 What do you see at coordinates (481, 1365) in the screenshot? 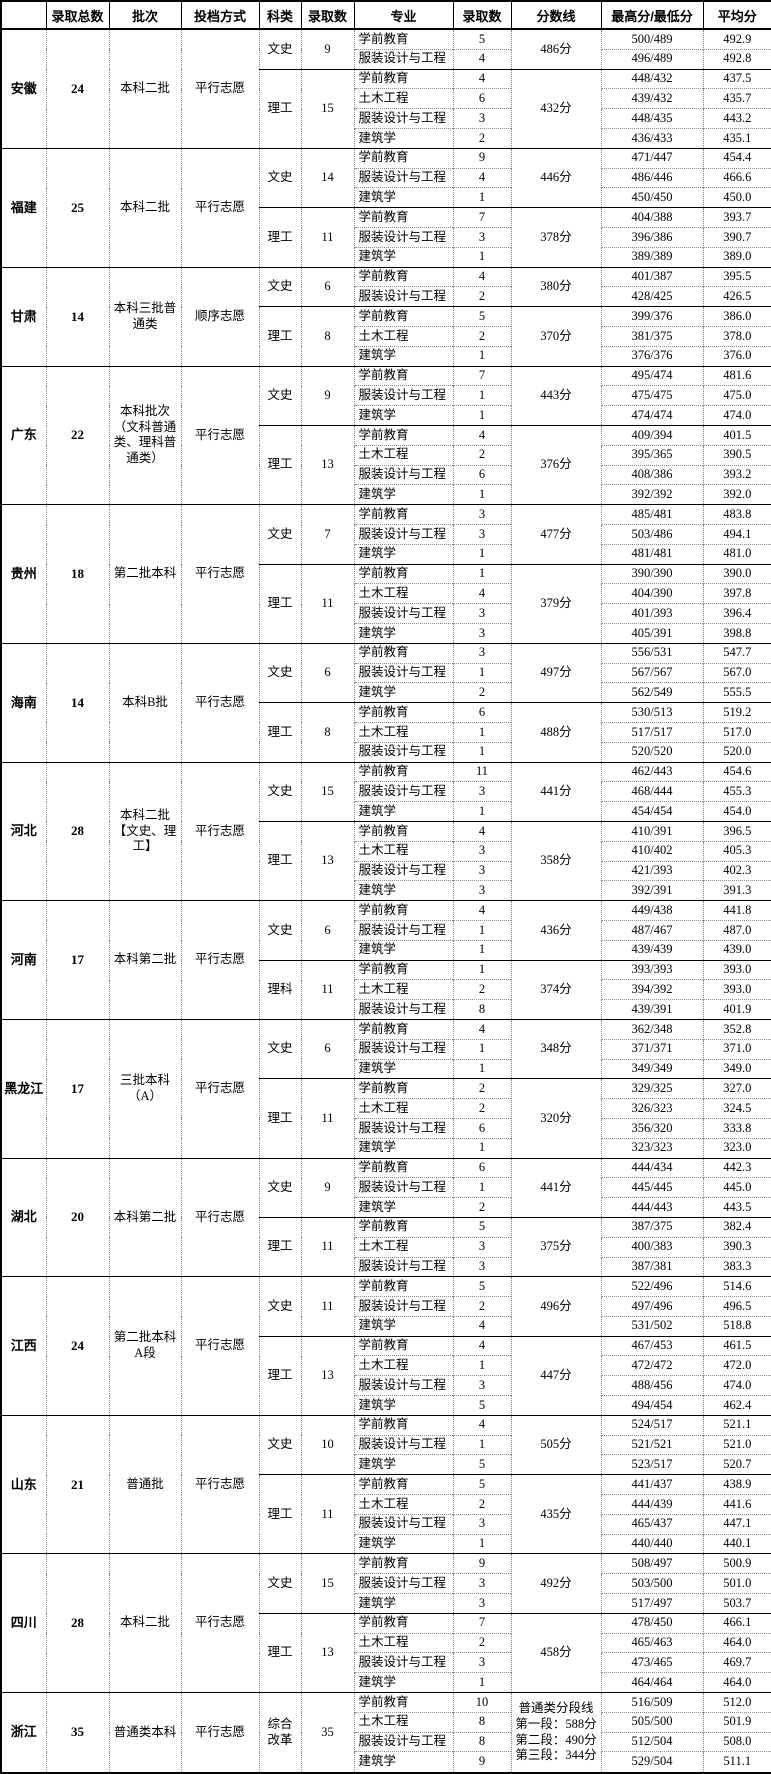
I see `major-count-cell: 1` at bounding box center [481, 1365].